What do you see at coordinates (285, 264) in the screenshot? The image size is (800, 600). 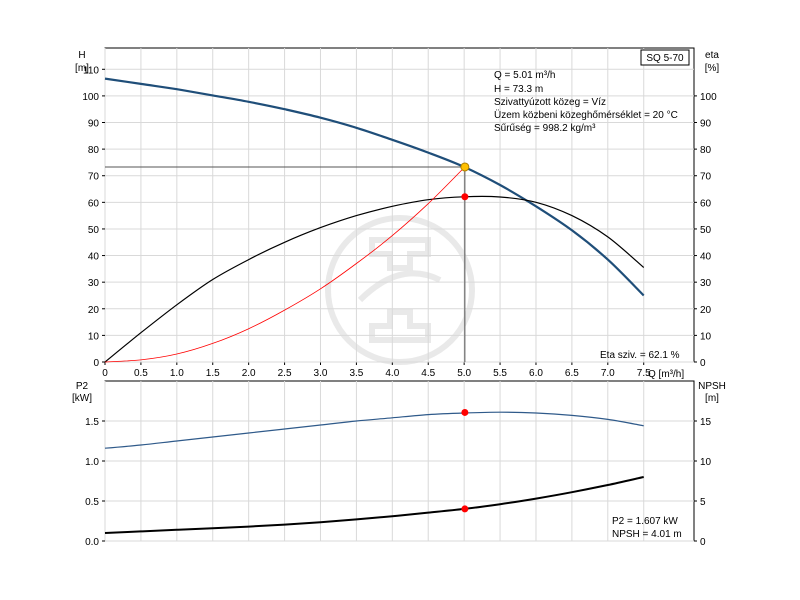 I see `series-system-line` at bounding box center [285, 264].